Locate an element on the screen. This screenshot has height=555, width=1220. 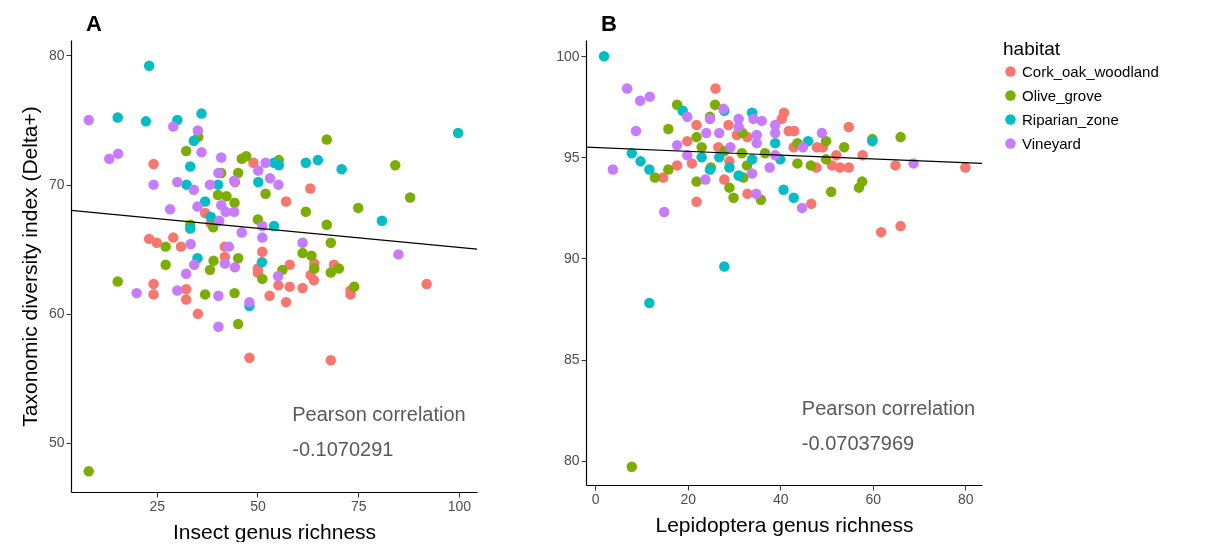
legend-label: Cork_oak_woodland is located at coordinates (1090, 71).